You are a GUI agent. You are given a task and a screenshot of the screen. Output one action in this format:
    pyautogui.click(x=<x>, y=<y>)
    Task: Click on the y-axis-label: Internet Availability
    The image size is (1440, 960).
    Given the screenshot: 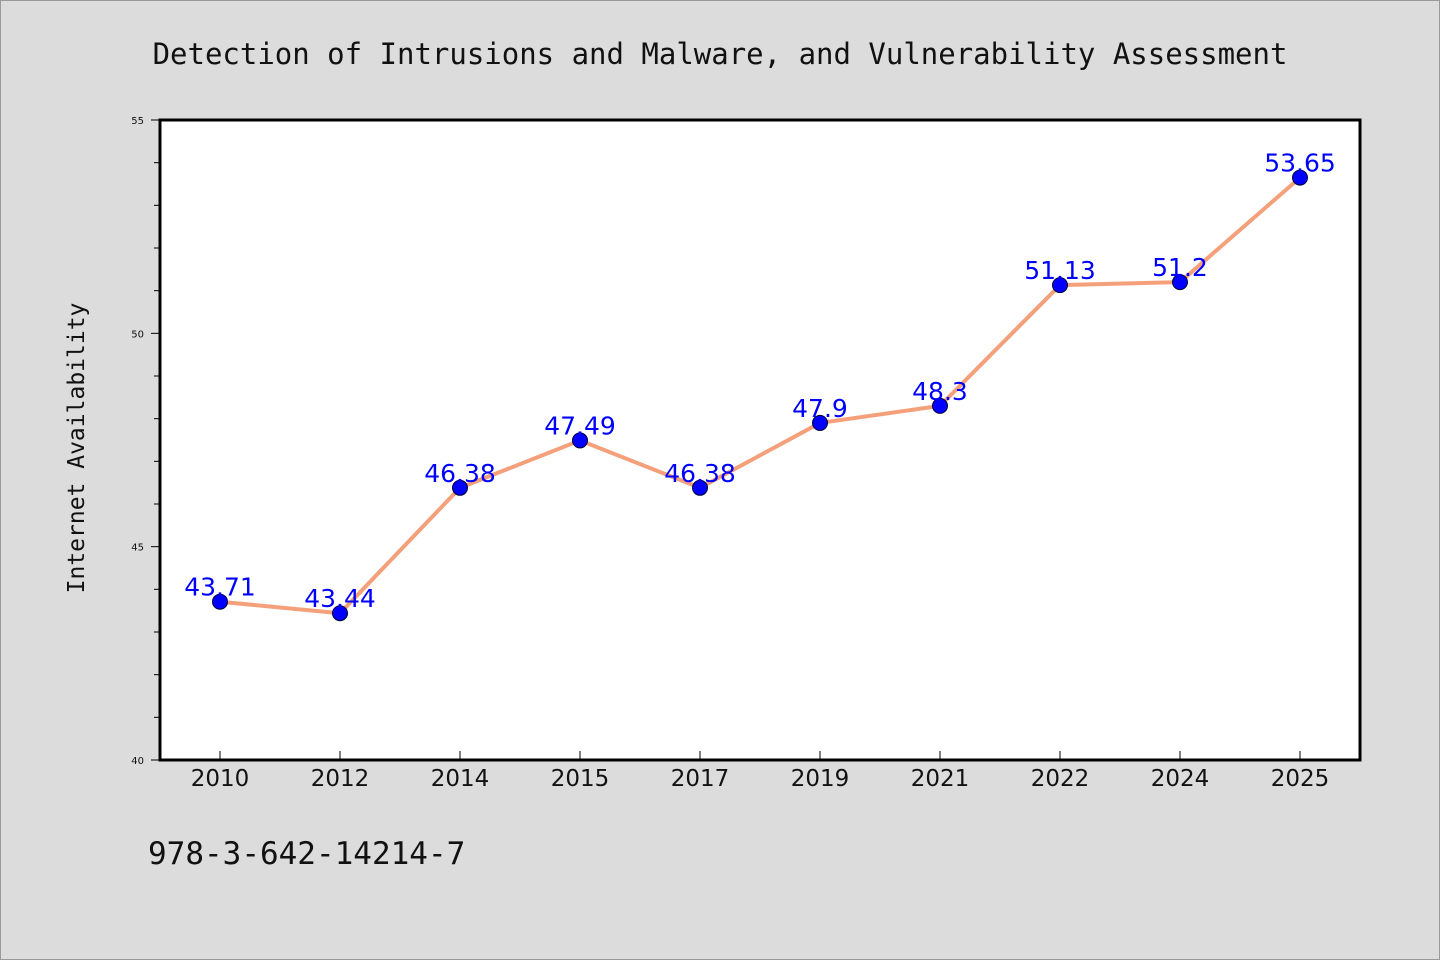 What is the action you would take?
    pyautogui.click(x=77, y=448)
    